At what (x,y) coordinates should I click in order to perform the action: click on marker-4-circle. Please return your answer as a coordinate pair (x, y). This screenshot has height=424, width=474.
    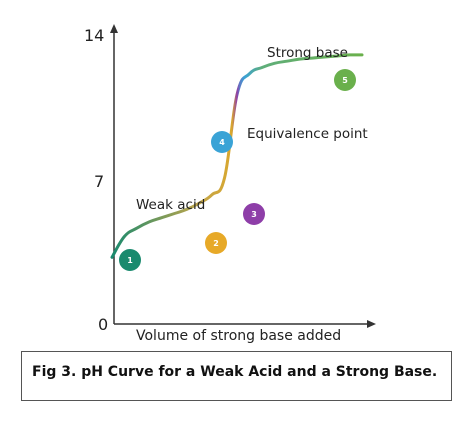
    Looking at the image, I should click on (222, 142).